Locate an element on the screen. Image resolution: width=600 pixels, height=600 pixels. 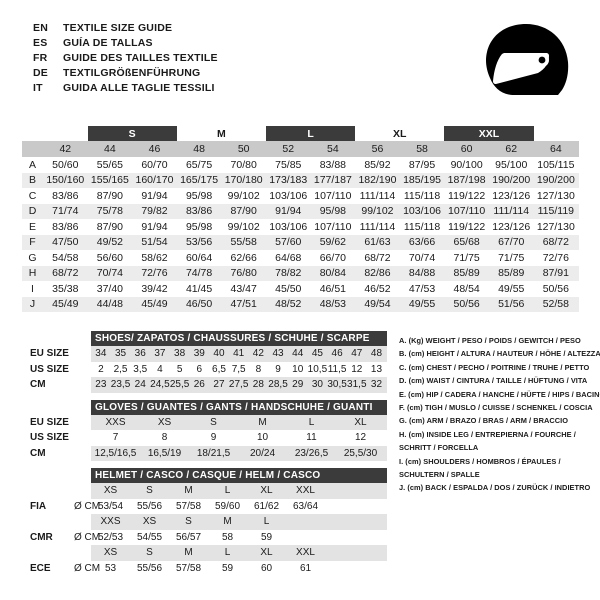
size-number-header: 42 44 46 48 50 52 54 56 58 60 62 64 is located at coordinates (300, 149).